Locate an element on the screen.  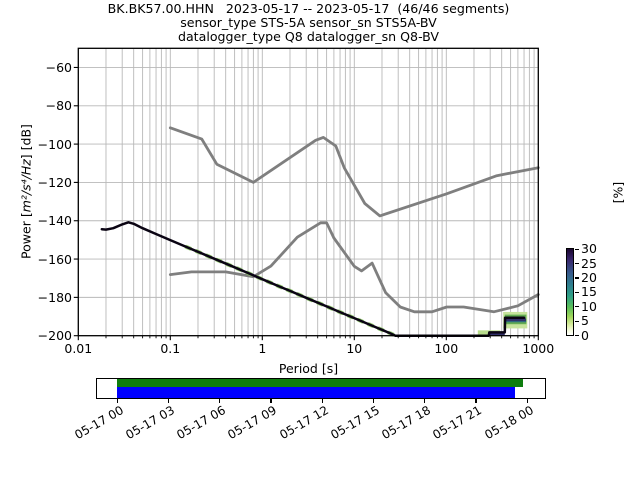
colorbar-tick-label: 30 is located at coordinates (589, 249).